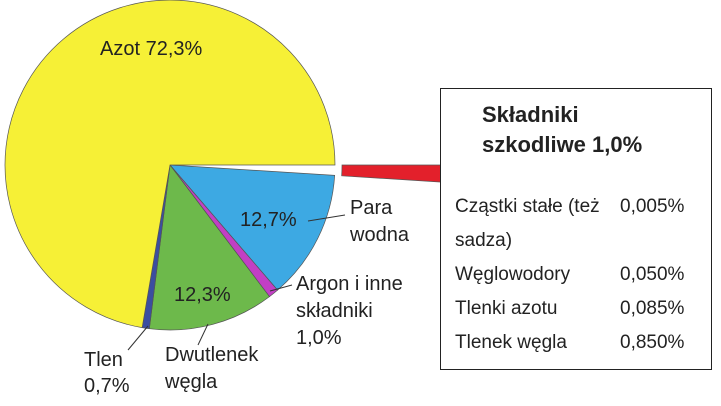 This screenshot has height=406, width=721. Describe the element at coordinates (527, 223) in the screenshot. I see `breakdown-name: Cząstki stałe (też sadza)` at that location.